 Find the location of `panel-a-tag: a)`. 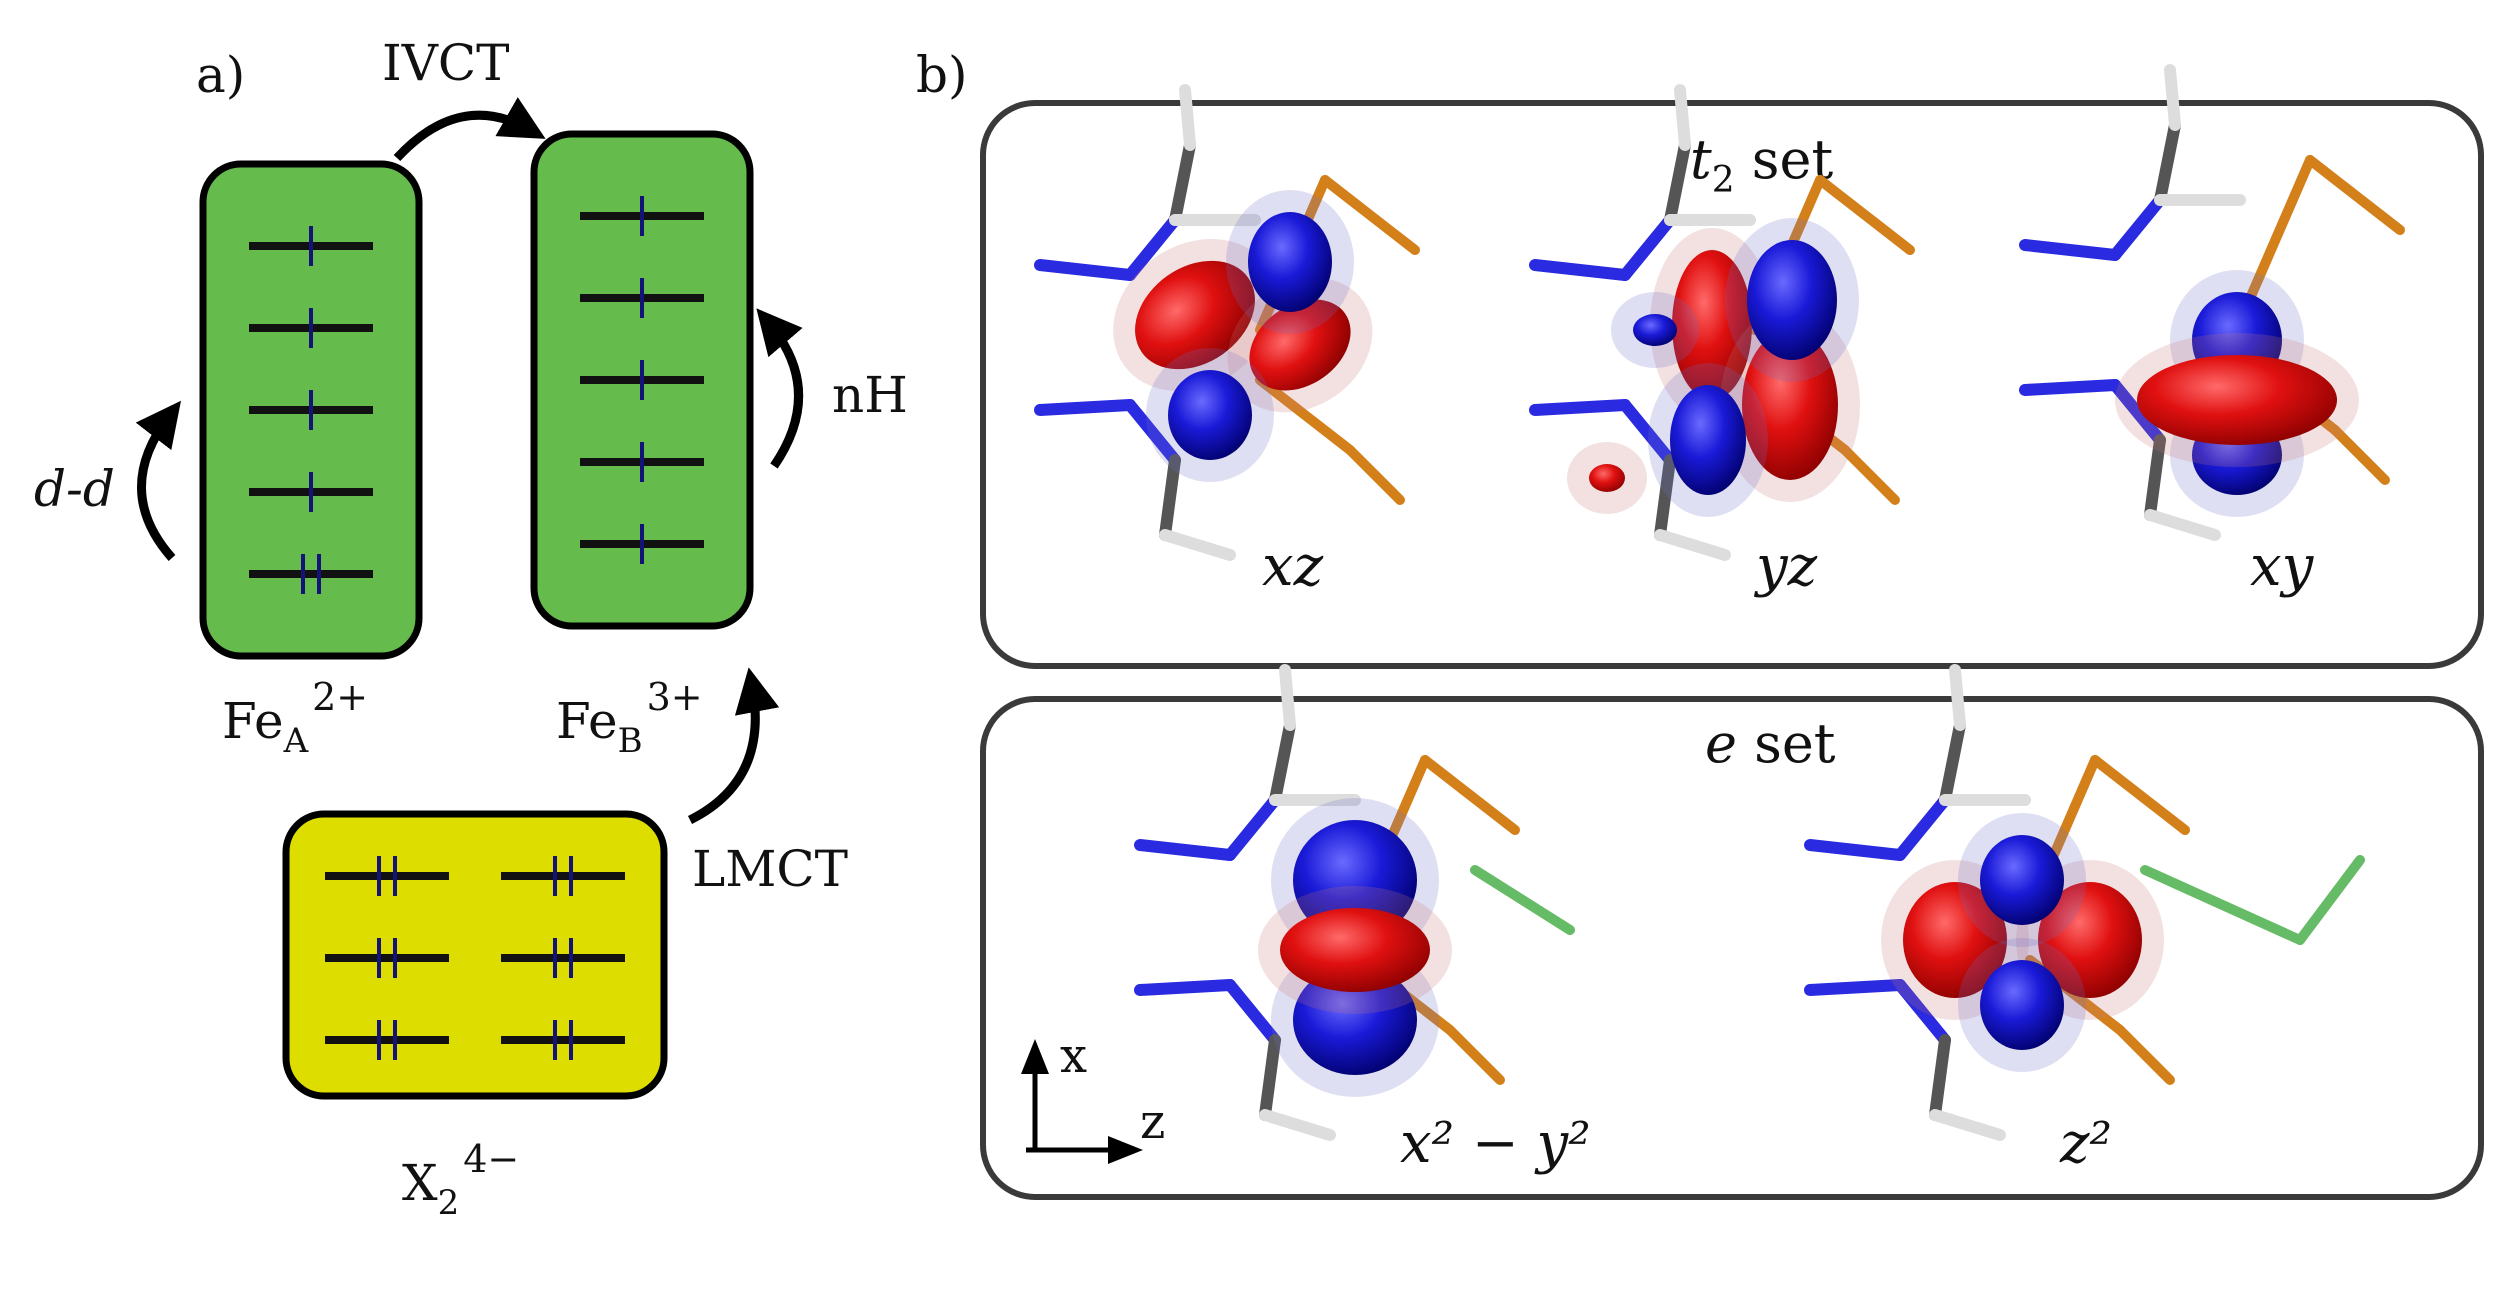

panel-a-tag: a) is located at coordinates (220, 75).